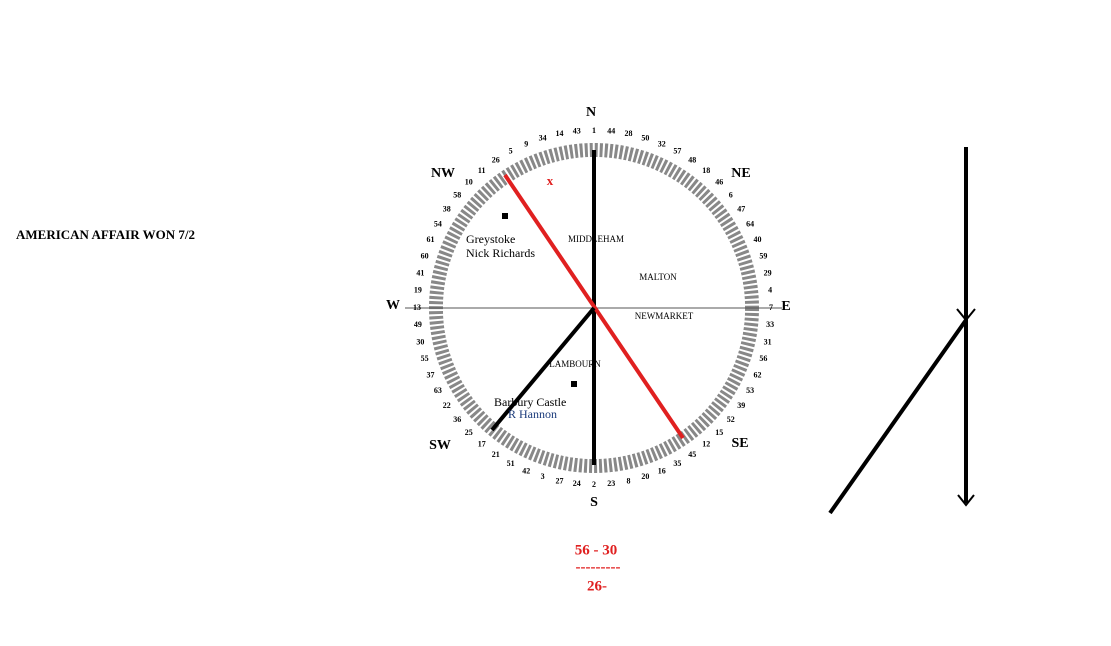  I want to click on ring-number: 58, so click(457, 195).